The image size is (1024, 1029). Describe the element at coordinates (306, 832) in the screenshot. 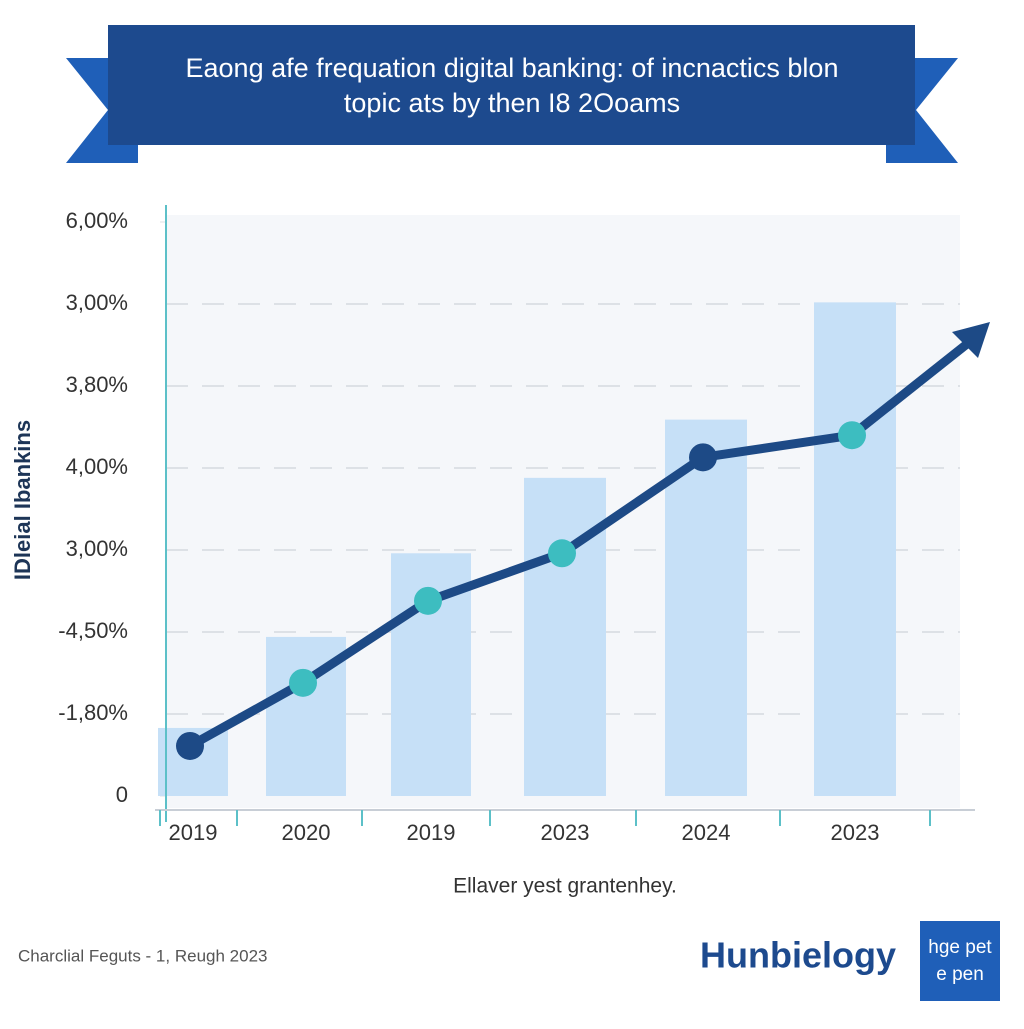

I see `x-tick-label: 2020` at that location.